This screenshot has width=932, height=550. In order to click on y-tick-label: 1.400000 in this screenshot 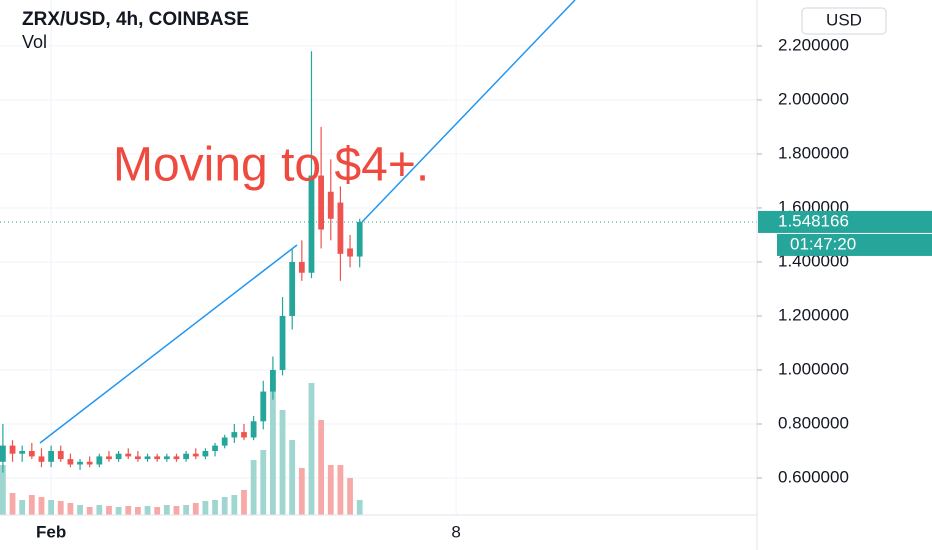, I will do `click(813, 260)`.